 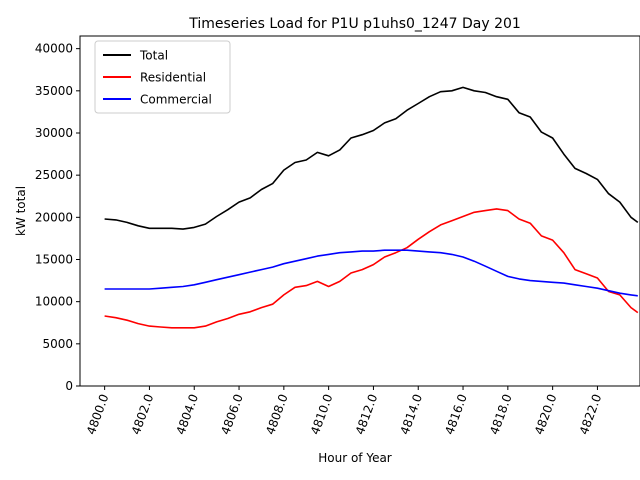 I want to click on x-tick-label: 4802.0, so click(x=143, y=414).